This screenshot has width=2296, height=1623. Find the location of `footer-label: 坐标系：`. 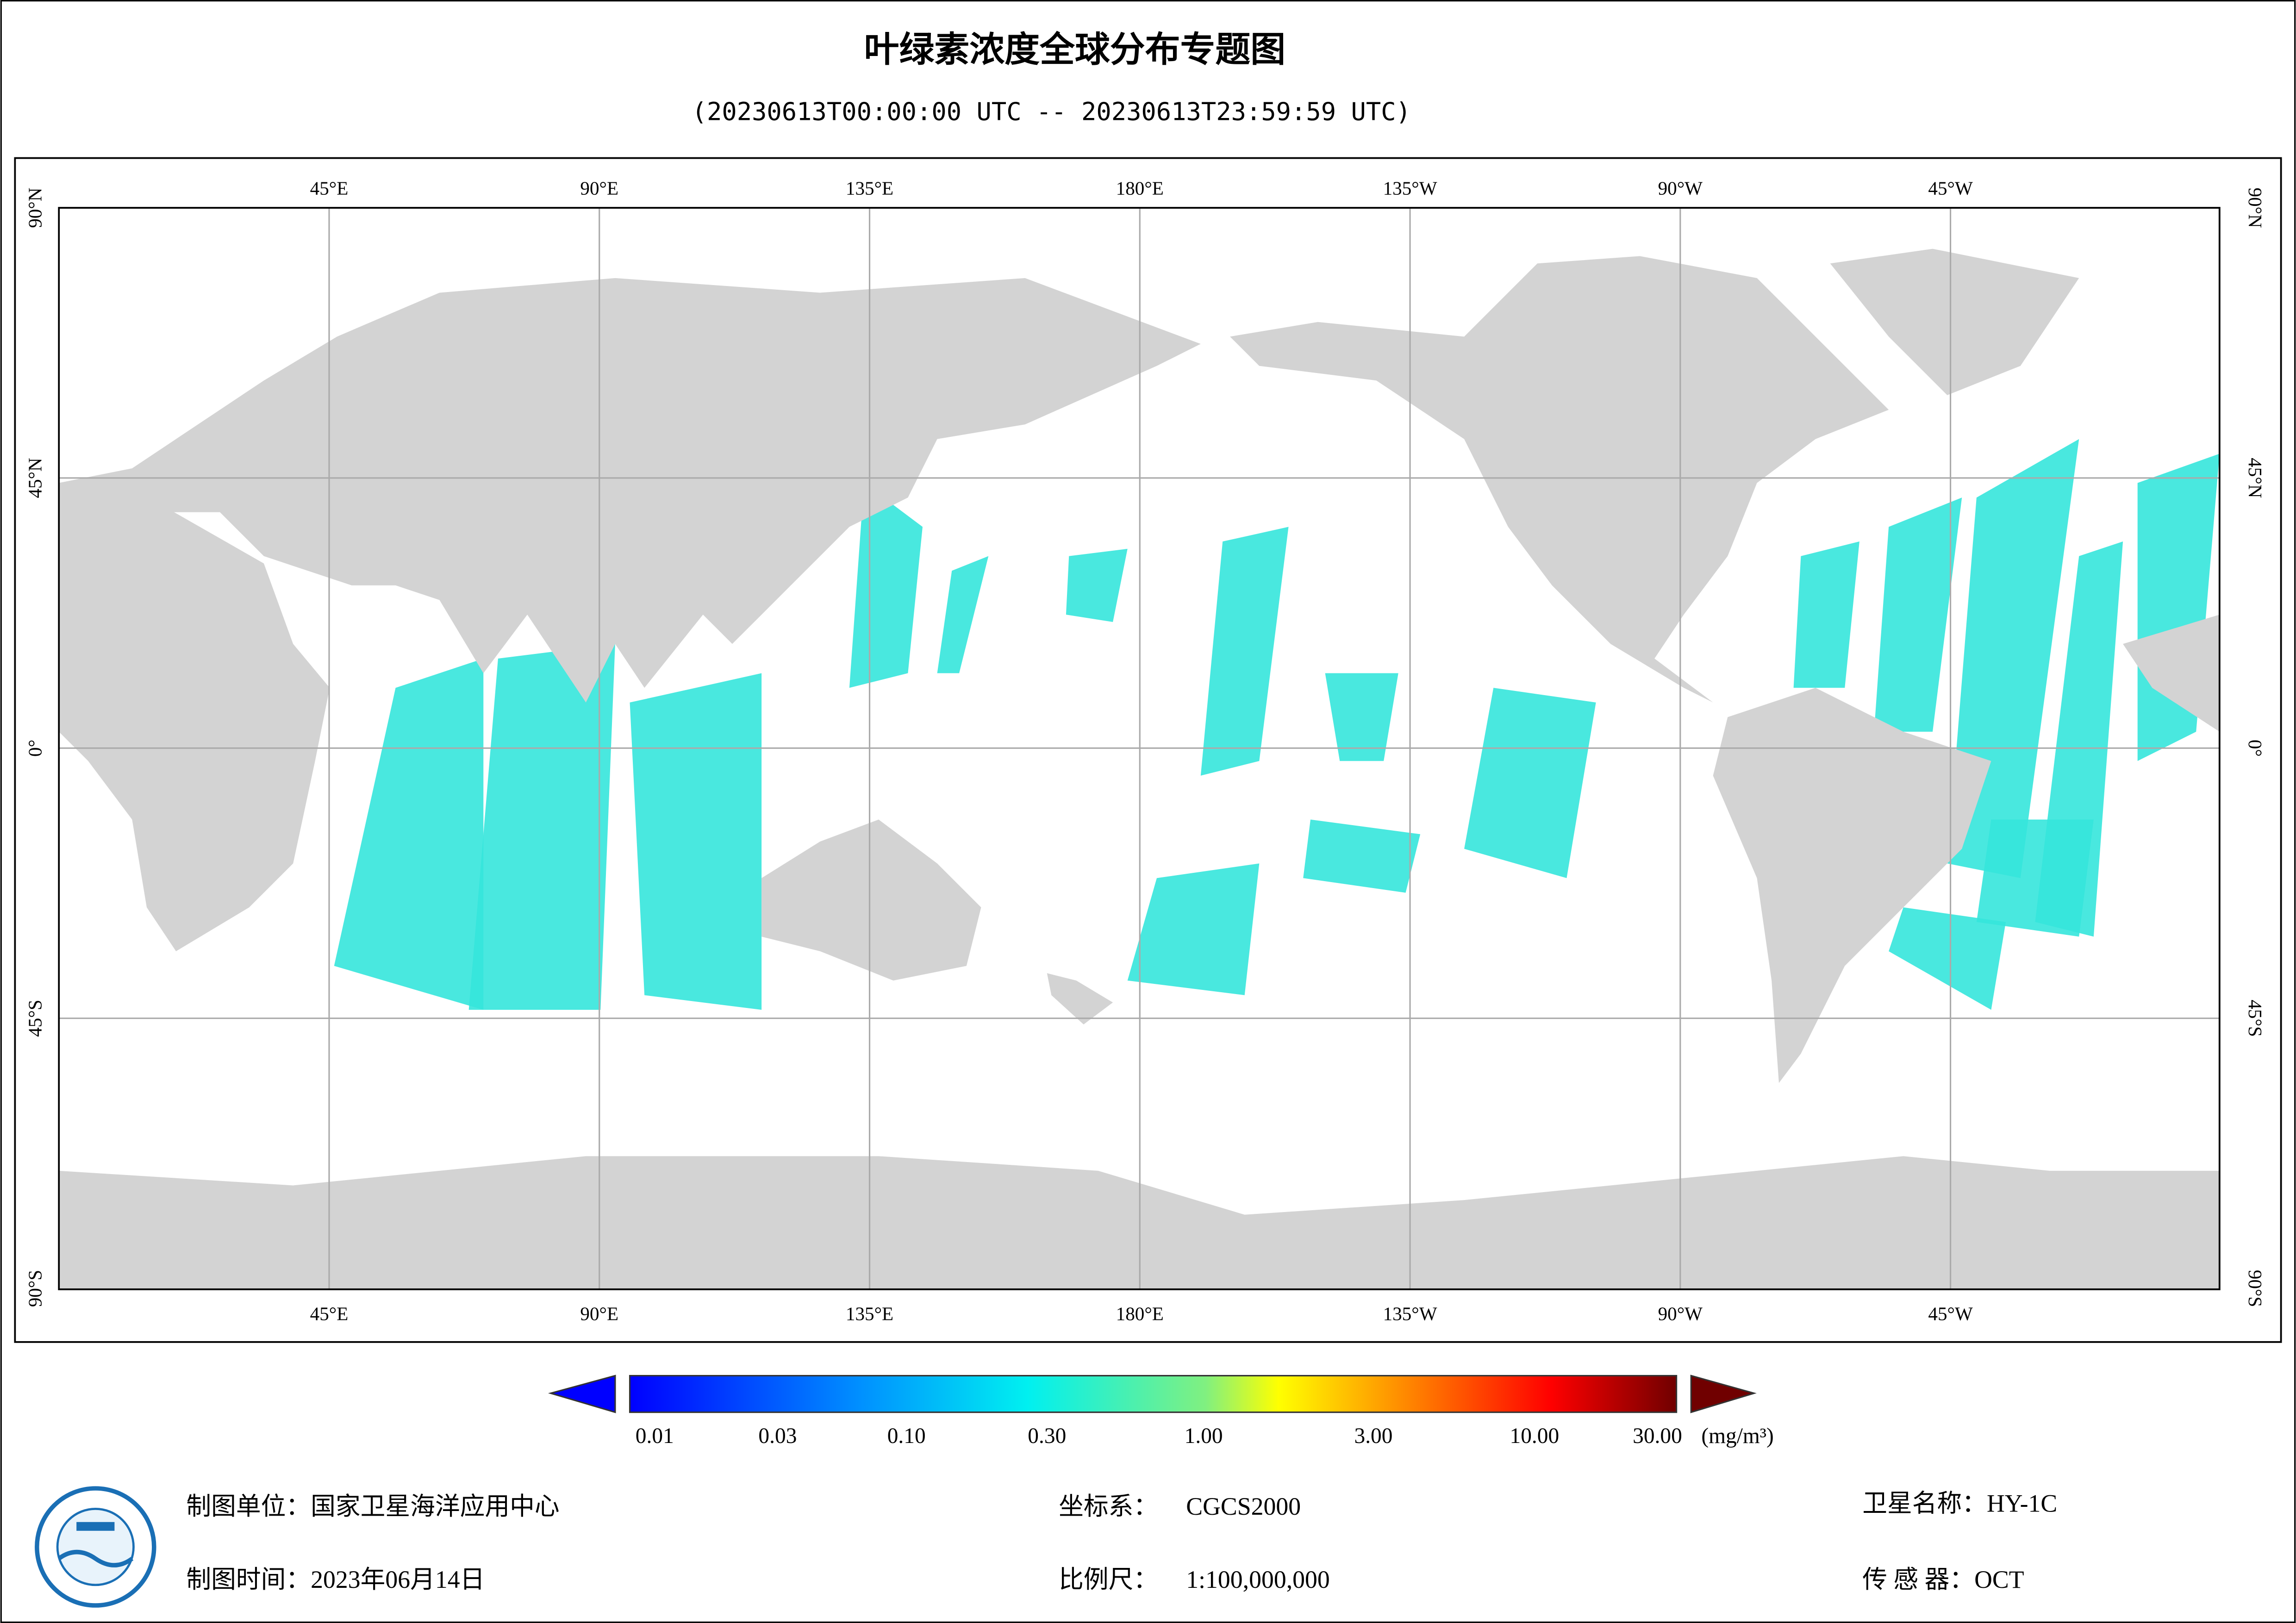

footer-label: 坐标系： is located at coordinates (1108, 1506).